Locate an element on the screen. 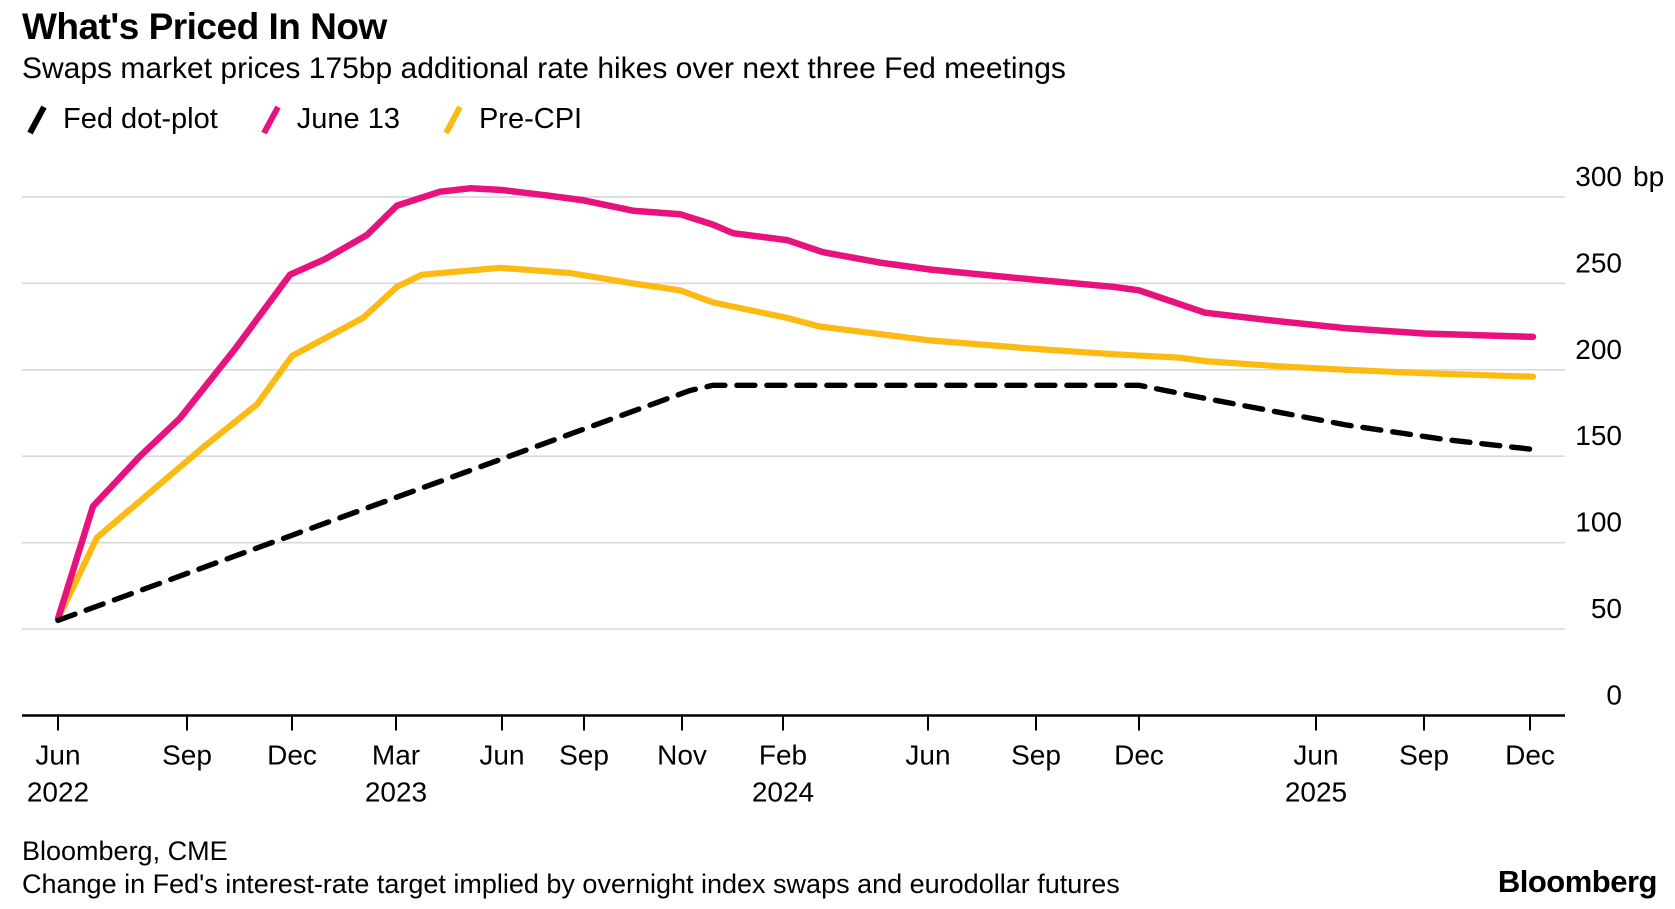 This screenshot has height=909, width=1675. legend-item-fed-dot-plot: Fed dot-plot is located at coordinates (121, 119).